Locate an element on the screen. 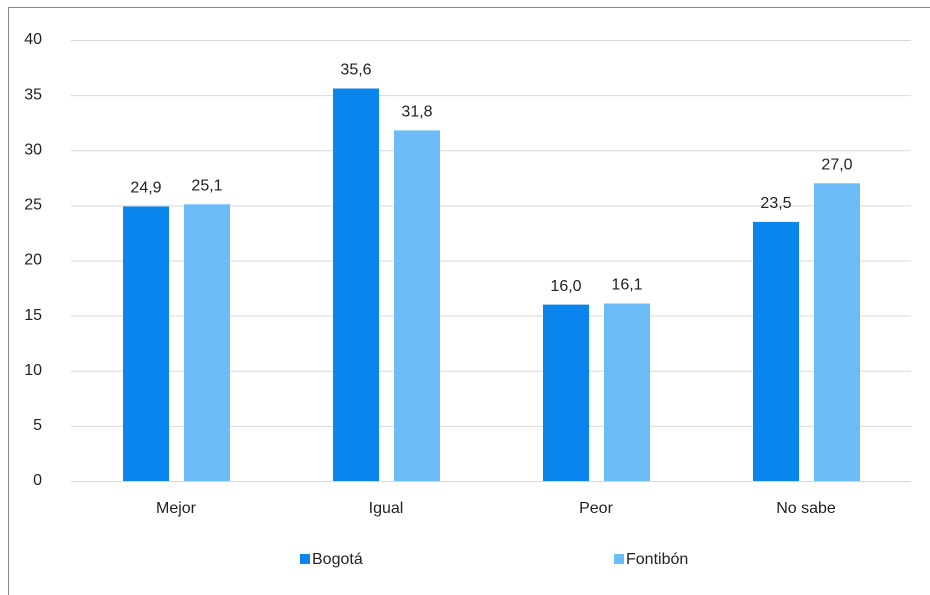 The width and height of the screenshot is (930, 595). legend-label: Fontibón is located at coordinates (657, 559).